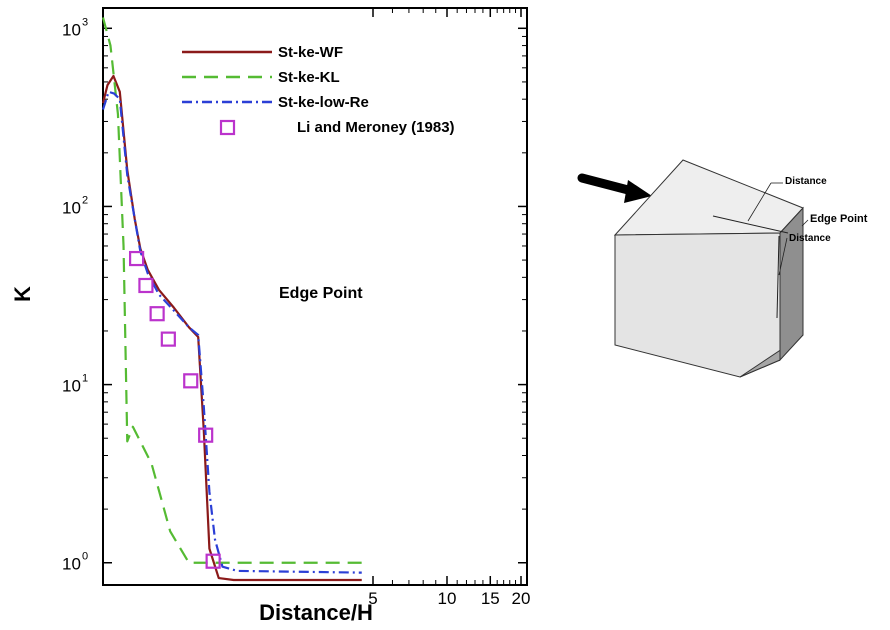  Describe the element at coordinates (310, 52) in the screenshot. I see `legend-label: St-ke-WF` at that location.